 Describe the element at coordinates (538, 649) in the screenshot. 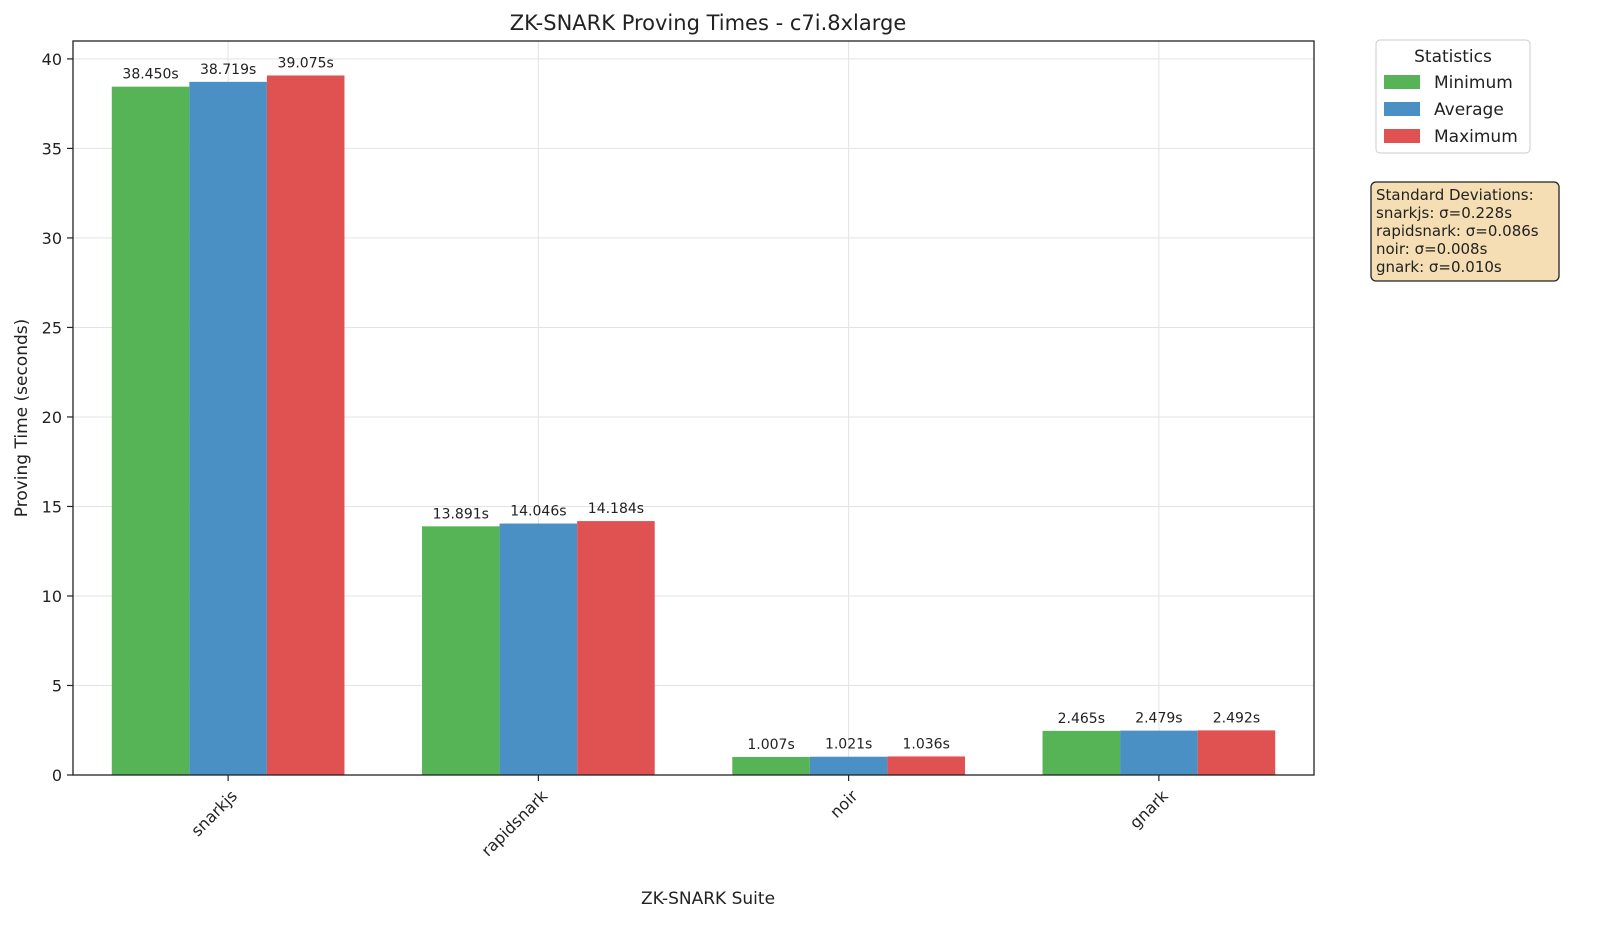

I see `bar-average-rapidsnark` at that location.